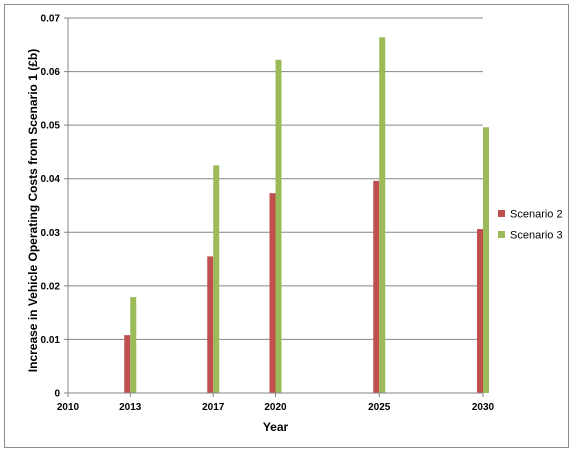 The width and height of the screenshot is (575, 454). What do you see at coordinates (130, 407) in the screenshot?
I see `x-tick-label: 2013` at bounding box center [130, 407].